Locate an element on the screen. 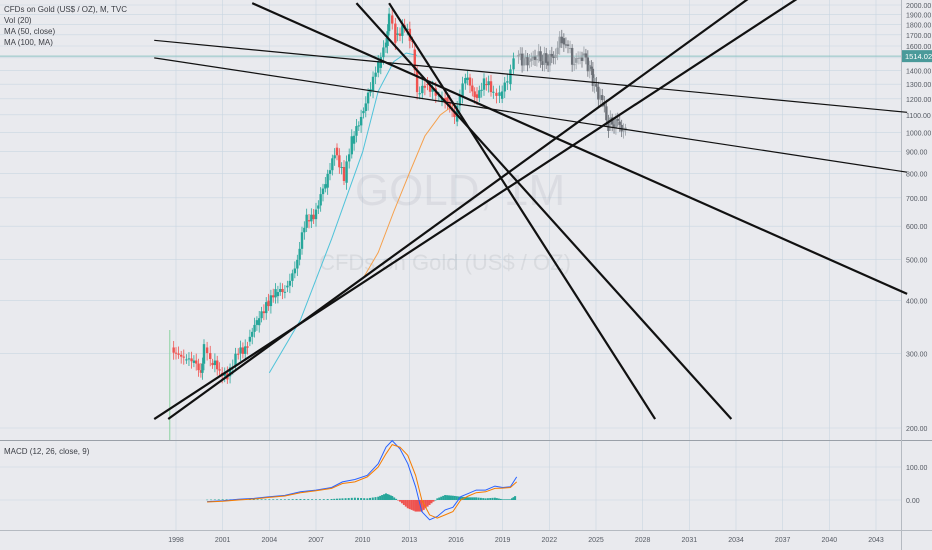 The height and width of the screenshot is (550, 932). time-axis-tick-label: 2028 is located at coordinates (643, 540).